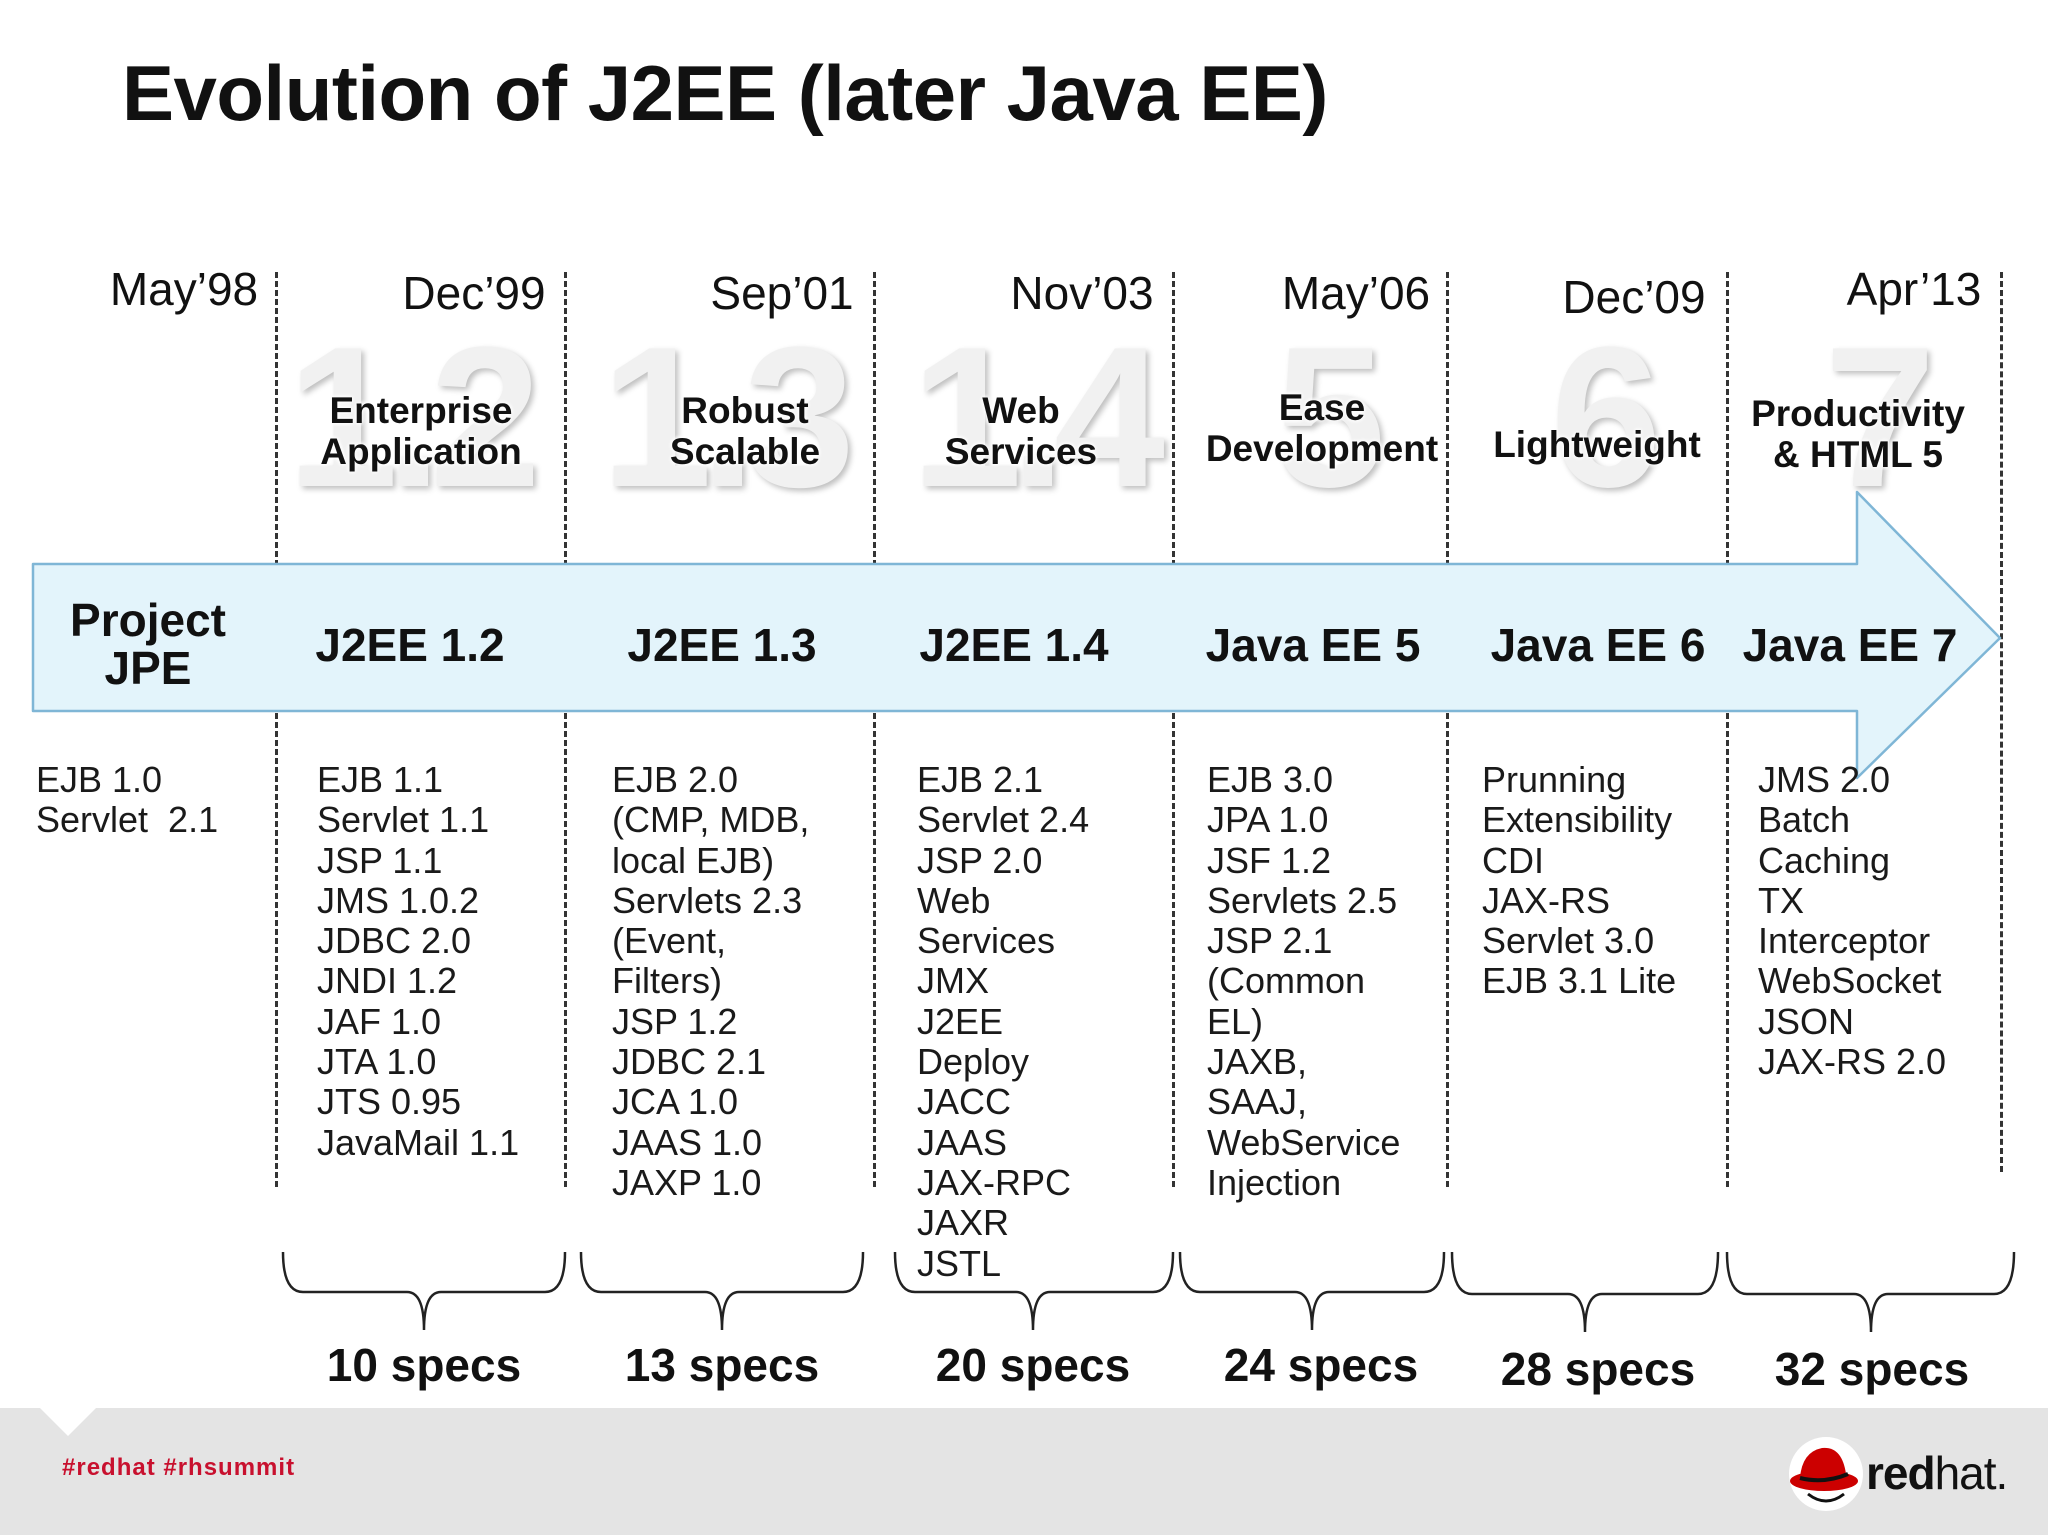  Describe the element at coordinates (1598, 1369) in the screenshot. I see `spec-count: 28 specs` at that location.